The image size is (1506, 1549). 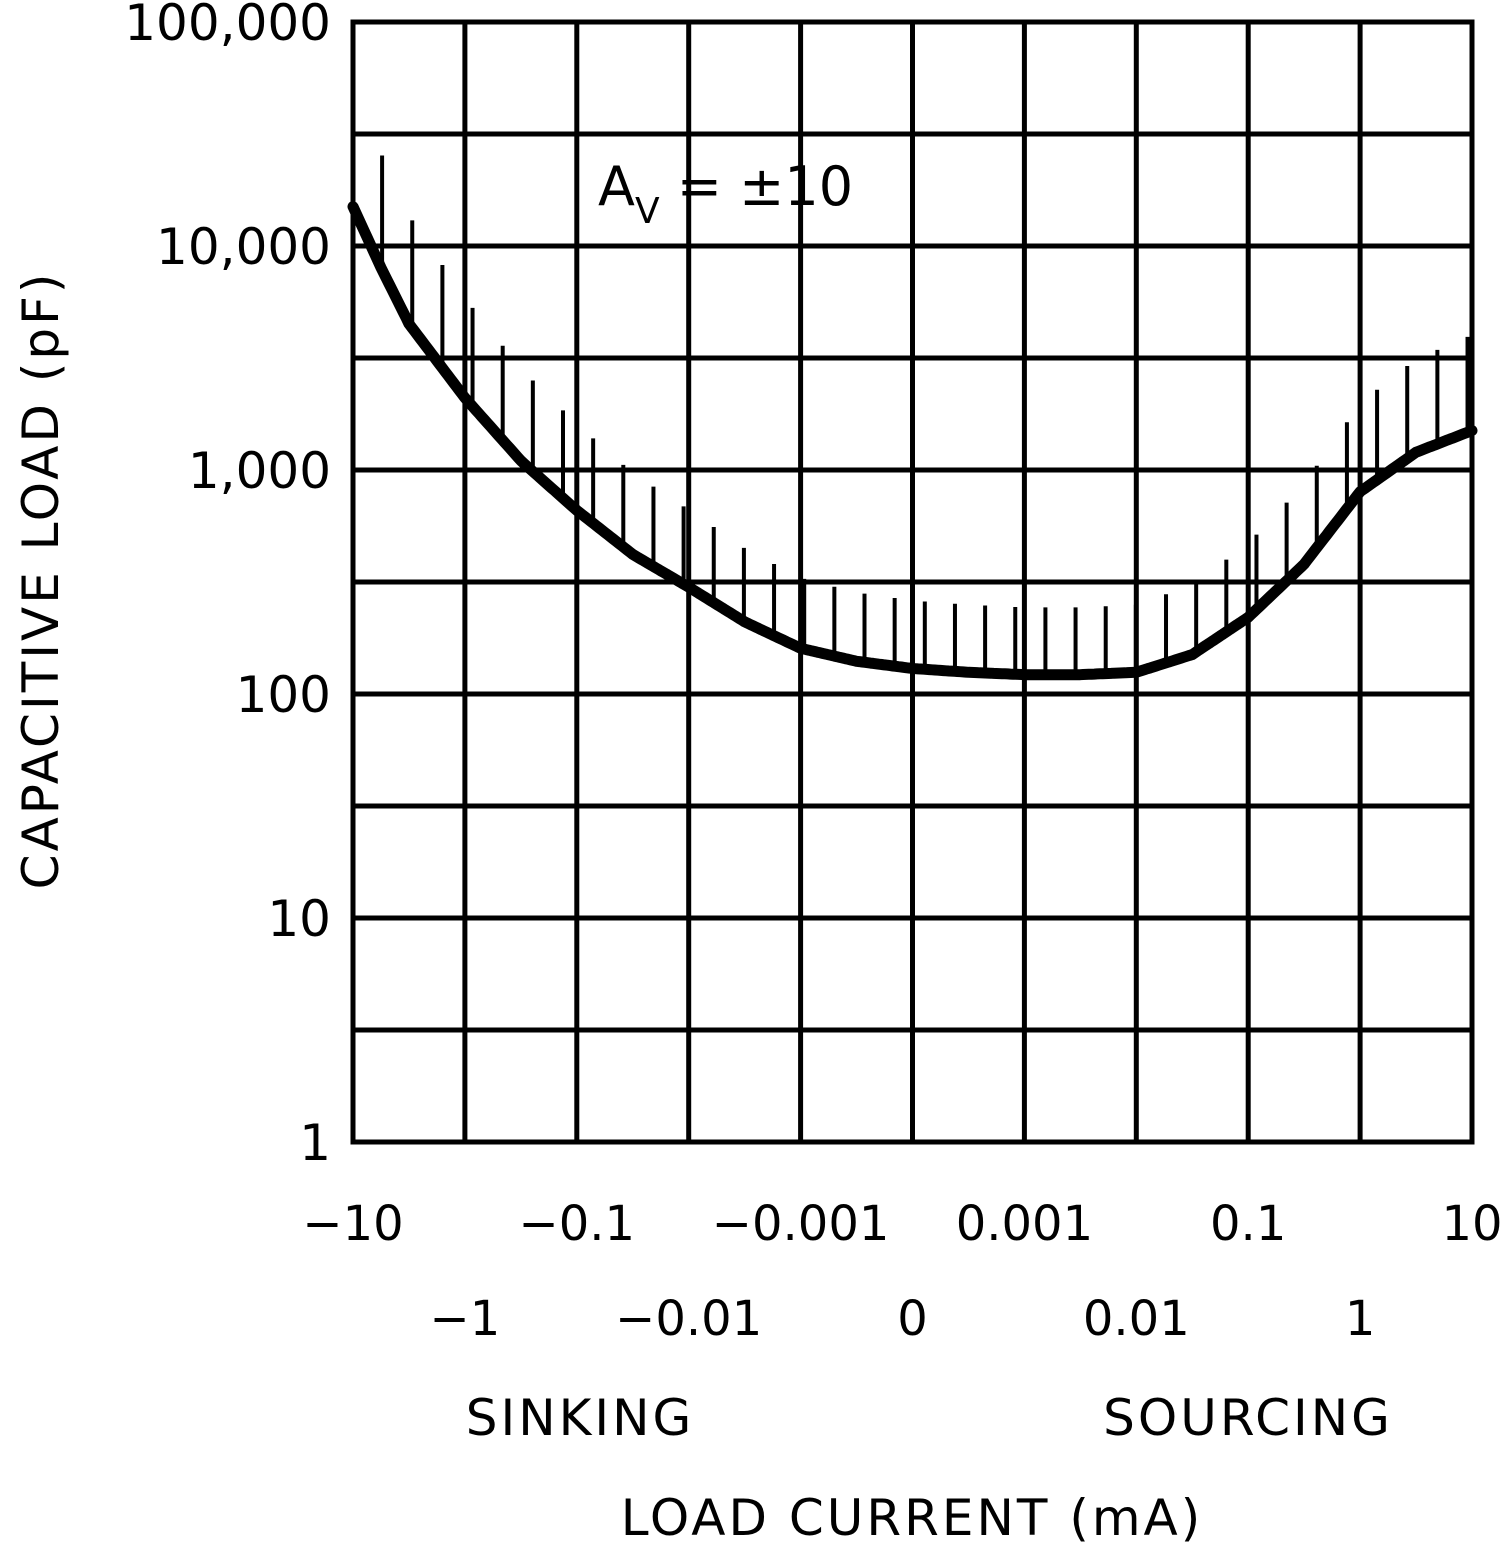 I want to click on gain-annotation: AV = ±10, so click(x=725, y=193).